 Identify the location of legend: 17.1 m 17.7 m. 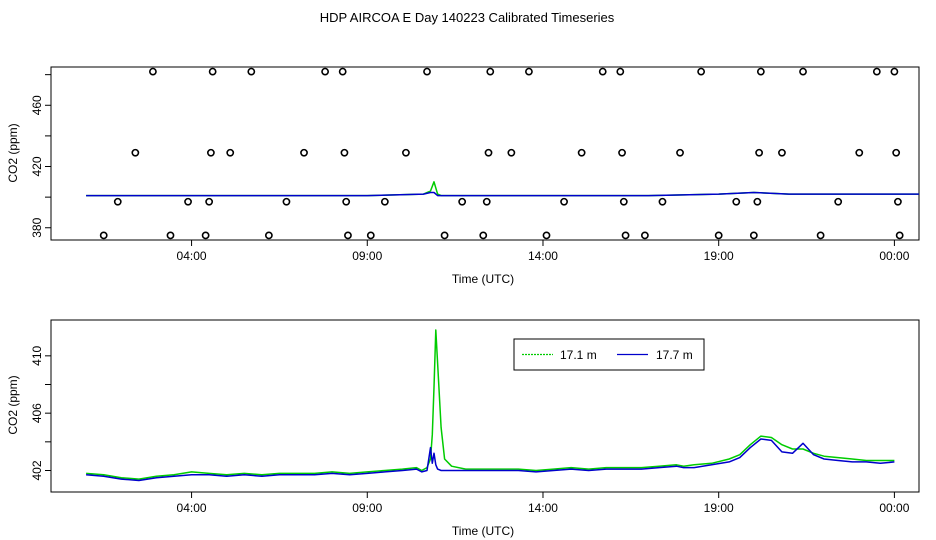
(609, 354).